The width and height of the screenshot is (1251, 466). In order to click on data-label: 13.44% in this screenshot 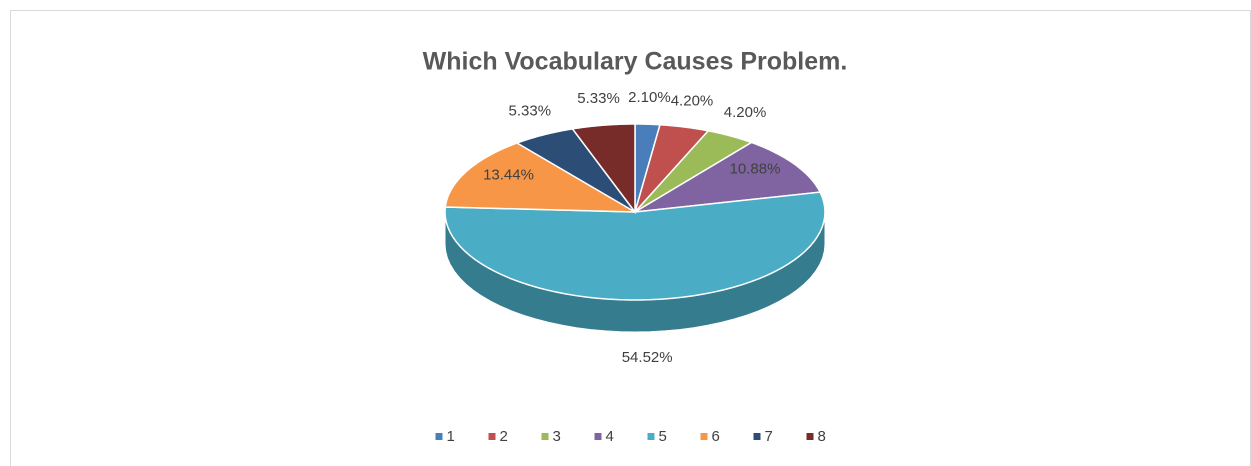, I will do `click(508, 174)`.